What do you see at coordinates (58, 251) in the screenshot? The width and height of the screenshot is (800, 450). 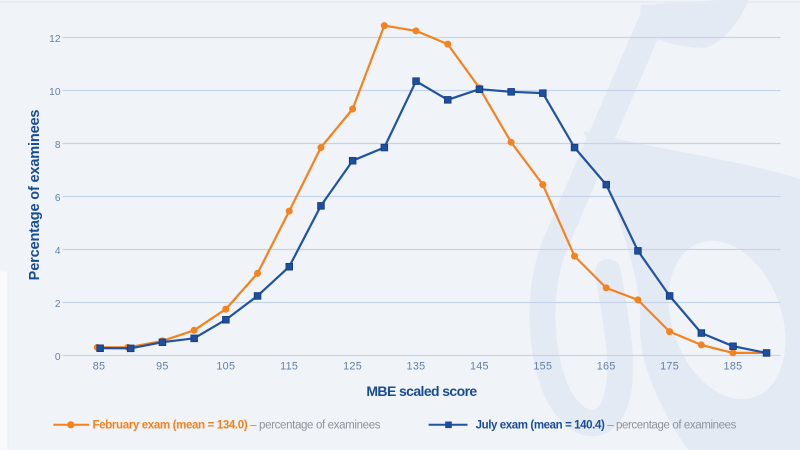 I see `svg-text: 4` at bounding box center [58, 251].